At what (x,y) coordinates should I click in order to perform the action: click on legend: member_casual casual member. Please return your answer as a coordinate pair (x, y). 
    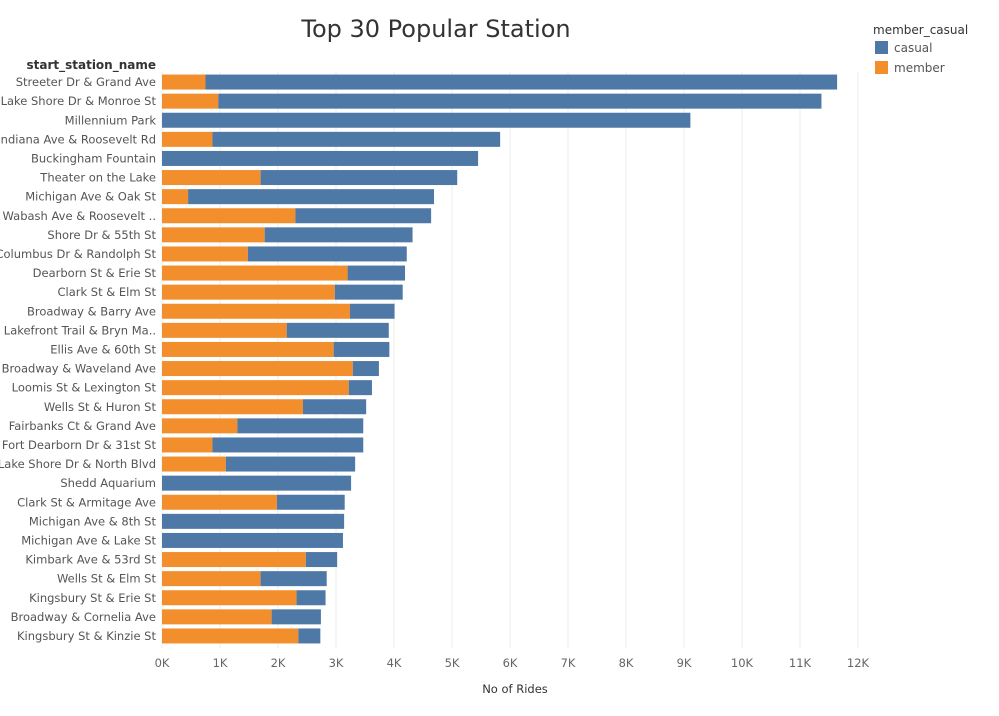
    Looking at the image, I should click on (920, 49).